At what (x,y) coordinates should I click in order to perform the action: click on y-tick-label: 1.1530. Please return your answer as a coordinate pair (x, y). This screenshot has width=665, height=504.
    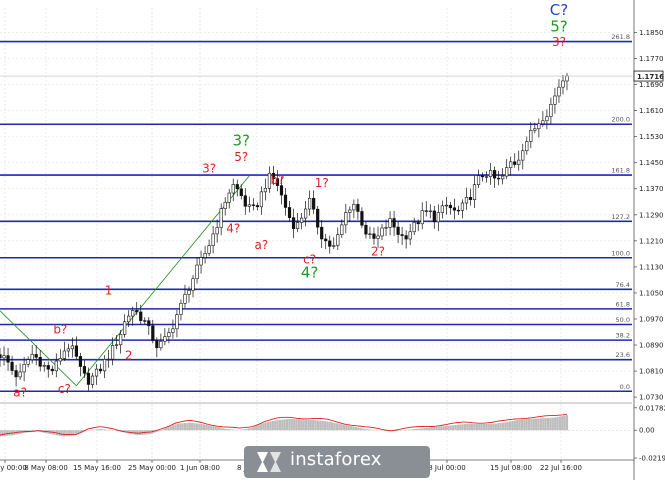
    Looking at the image, I should click on (651, 137).